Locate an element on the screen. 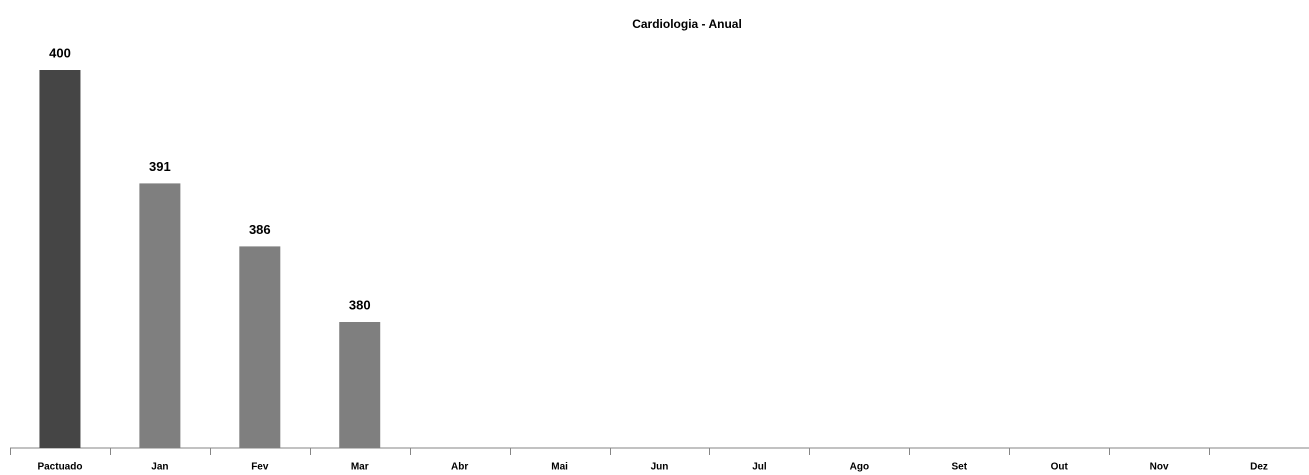 This screenshot has width=1309, height=475. x-tick-label: Set is located at coordinates (959, 467).